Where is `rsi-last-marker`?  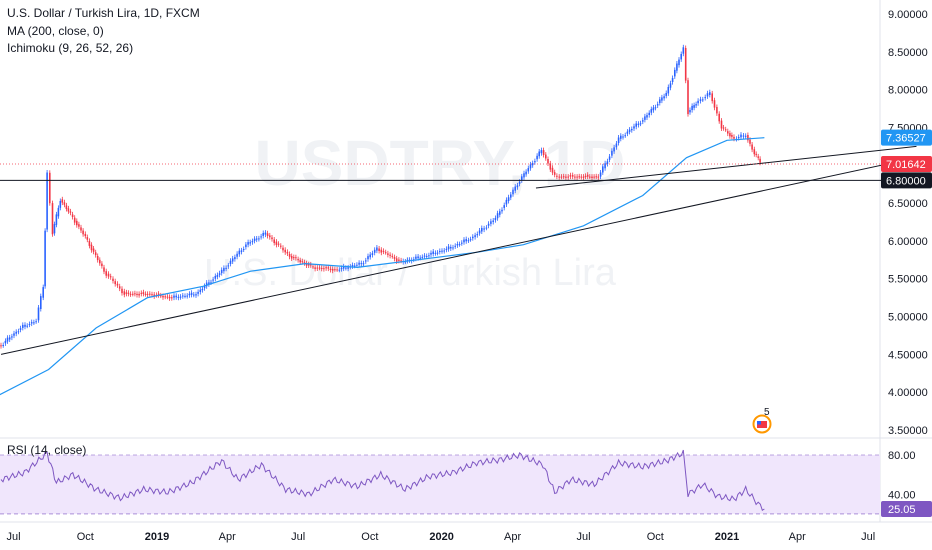 rsi-last-marker is located at coordinates (906, 508).